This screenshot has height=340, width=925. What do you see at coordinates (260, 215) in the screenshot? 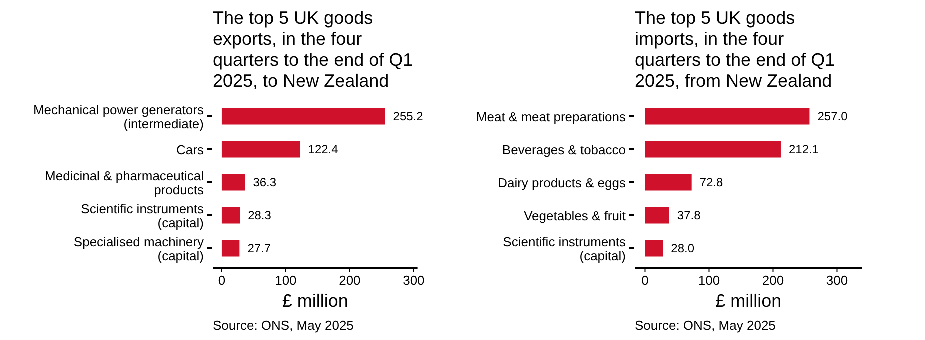
I see `data-label: 28.3` at bounding box center [260, 215].